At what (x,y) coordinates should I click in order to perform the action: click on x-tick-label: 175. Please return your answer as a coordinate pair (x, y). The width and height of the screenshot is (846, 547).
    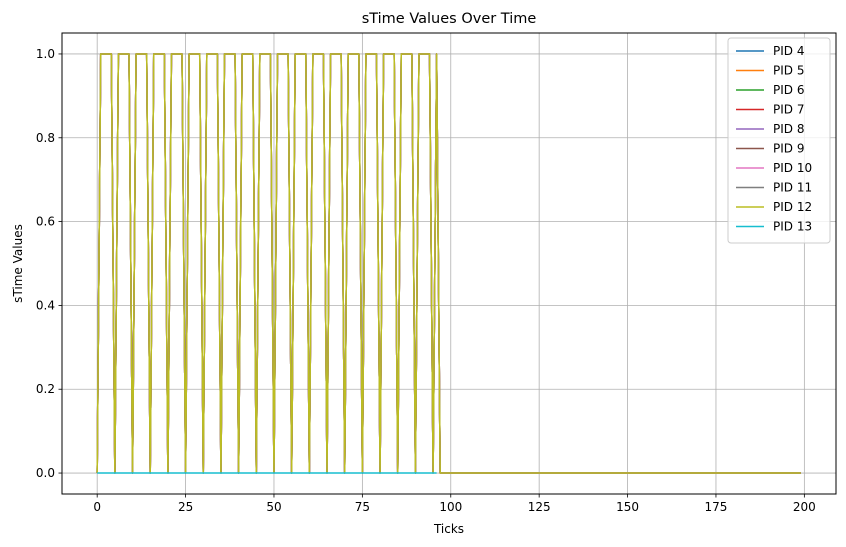
    Looking at the image, I should click on (716, 507).